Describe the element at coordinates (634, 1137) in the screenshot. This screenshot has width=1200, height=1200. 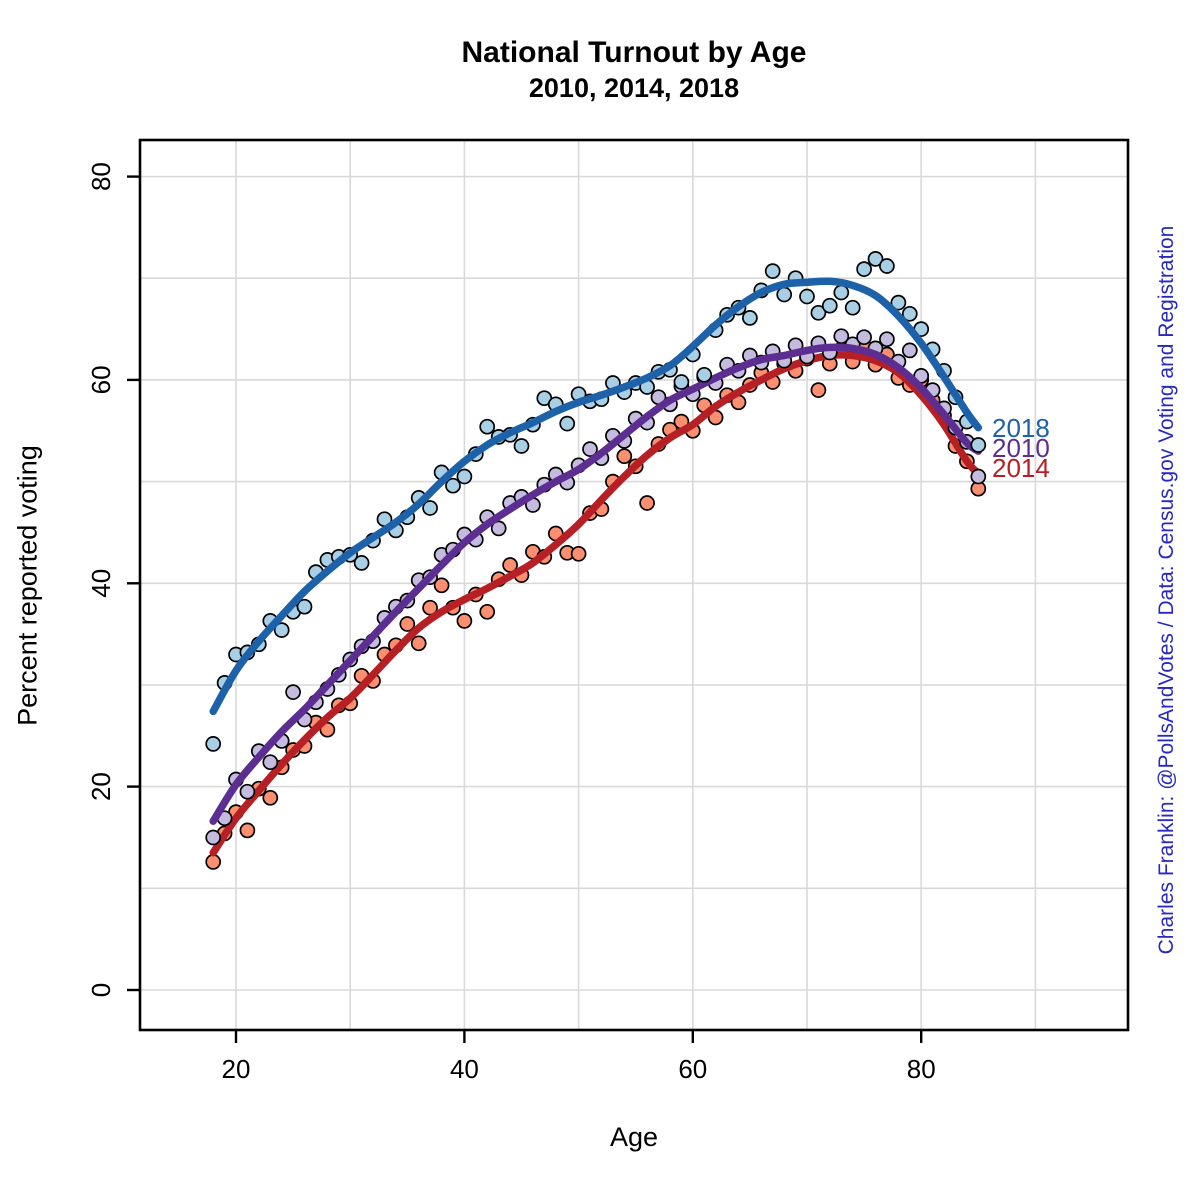
I see `x-axis-label: Age` at that location.